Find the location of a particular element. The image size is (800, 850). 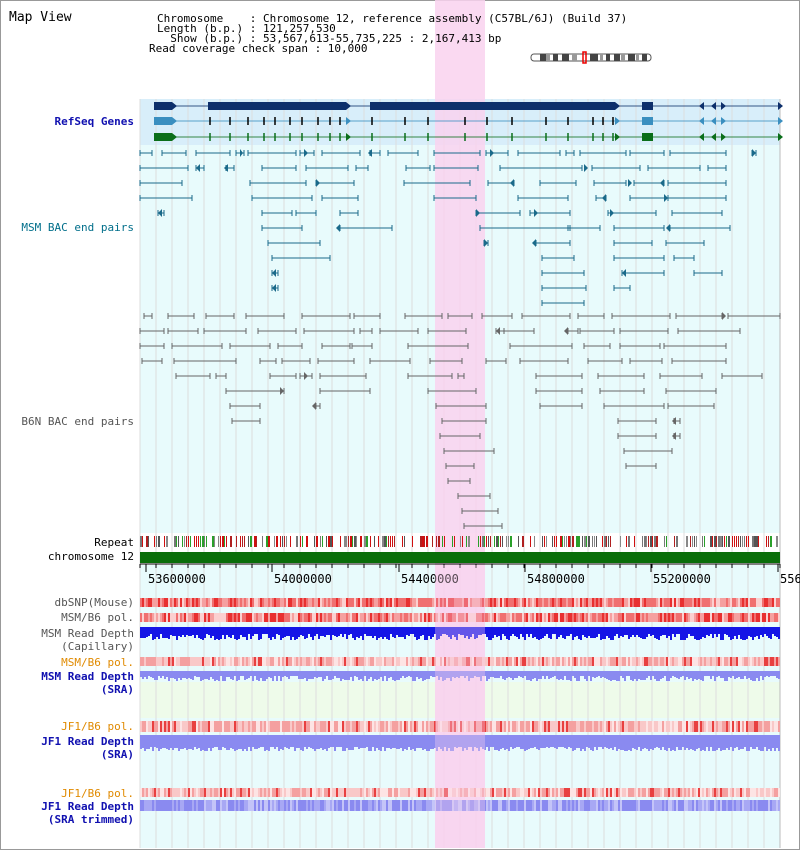

ideogram-band is located at coordinates (594, 57).